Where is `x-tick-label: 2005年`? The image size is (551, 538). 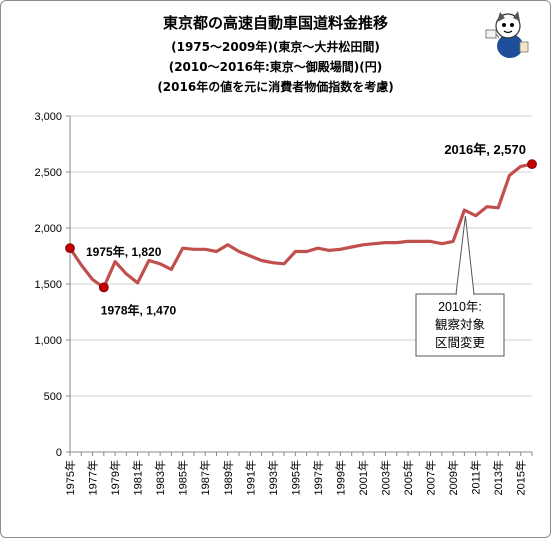 x-tick-label: 2005年 is located at coordinates (408, 477).